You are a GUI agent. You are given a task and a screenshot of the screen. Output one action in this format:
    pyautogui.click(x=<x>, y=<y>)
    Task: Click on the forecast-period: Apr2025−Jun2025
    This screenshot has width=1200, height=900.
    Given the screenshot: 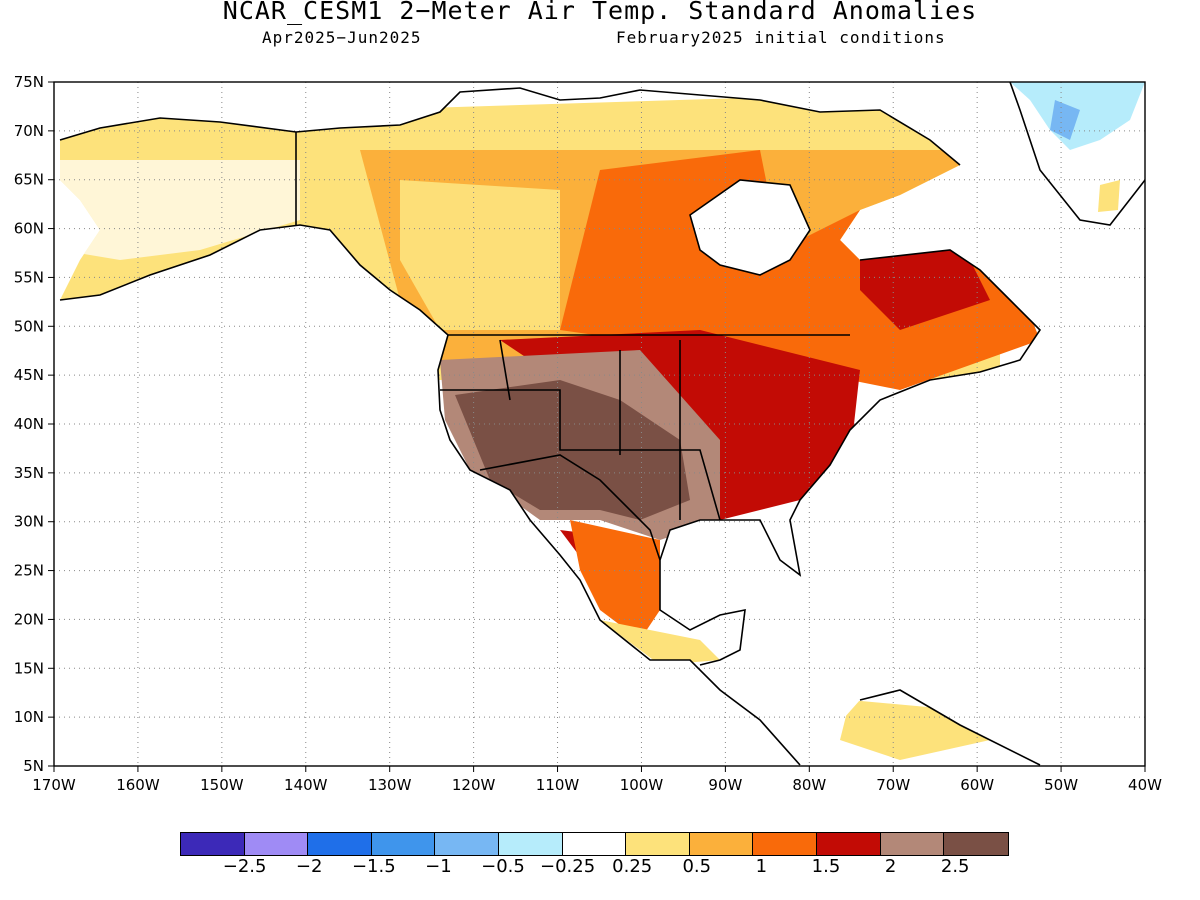 What is the action you would take?
    pyautogui.click(x=342, y=37)
    